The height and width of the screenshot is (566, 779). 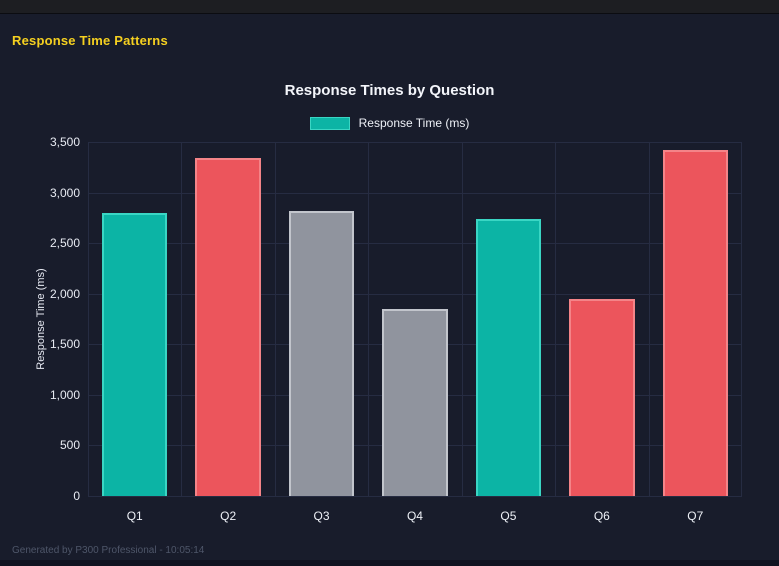 What do you see at coordinates (69, 445) in the screenshot?
I see `y-tick-label-500: 500` at bounding box center [69, 445].